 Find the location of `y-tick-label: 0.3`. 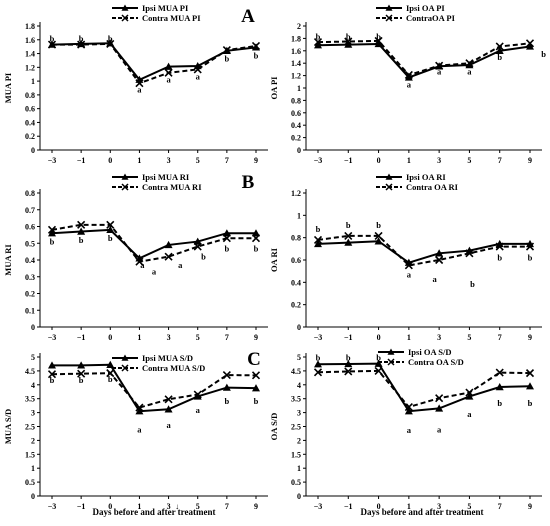

y-tick-label: 0.3 is located at coordinates (30, 277).